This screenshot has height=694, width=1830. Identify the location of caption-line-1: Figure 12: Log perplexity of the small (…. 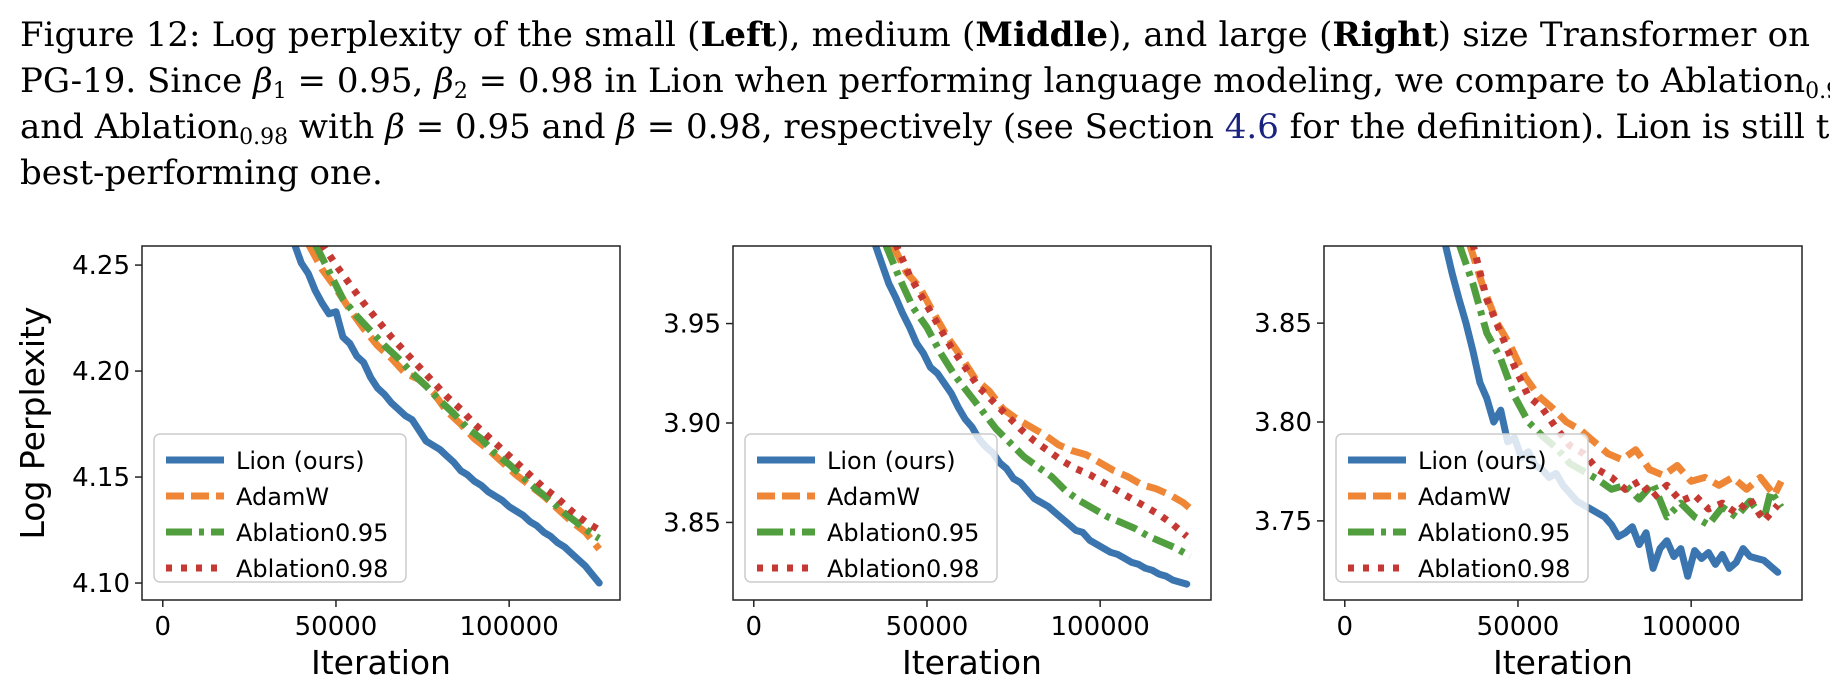
(915, 35).